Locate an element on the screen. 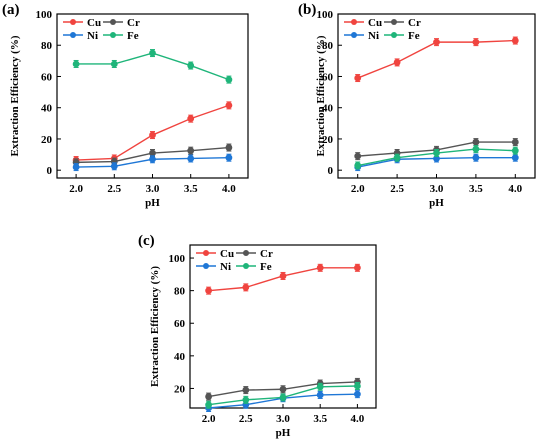 This screenshot has height=441, width=550. panel-label: (a) is located at coordinates (11, 10).